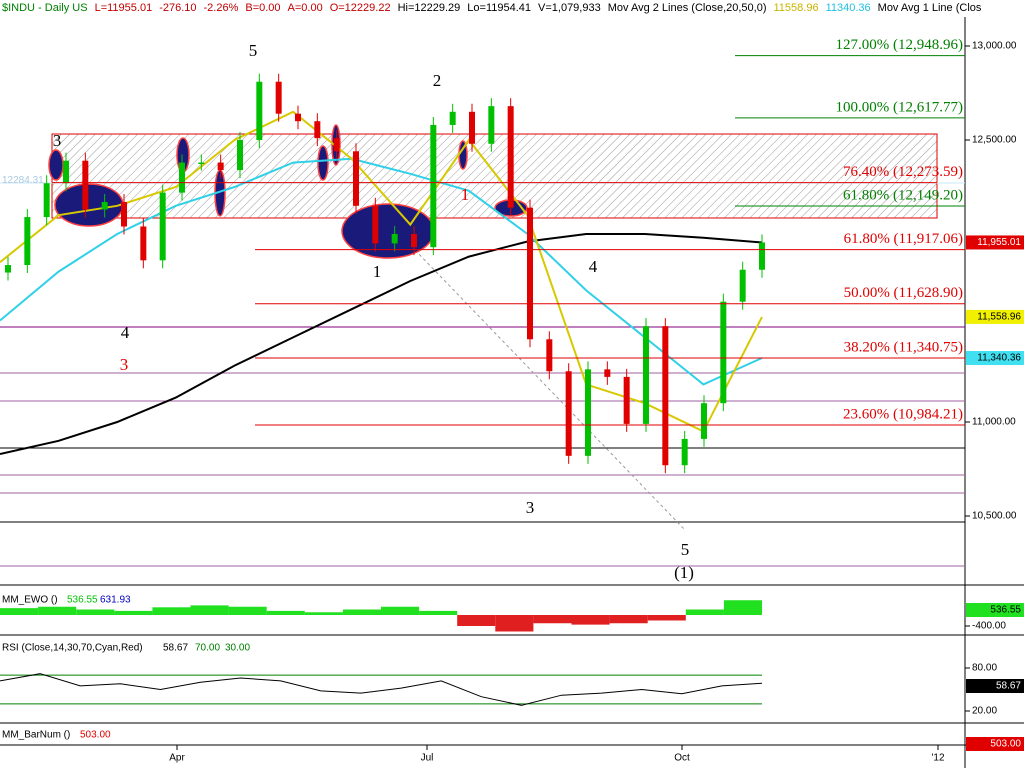 Image resolution: width=1024 pixels, height=768 pixels. What do you see at coordinates (36, 735) in the screenshot?
I see `barnum-title: MM_BarNum ()` at bounding box center [36, 735].